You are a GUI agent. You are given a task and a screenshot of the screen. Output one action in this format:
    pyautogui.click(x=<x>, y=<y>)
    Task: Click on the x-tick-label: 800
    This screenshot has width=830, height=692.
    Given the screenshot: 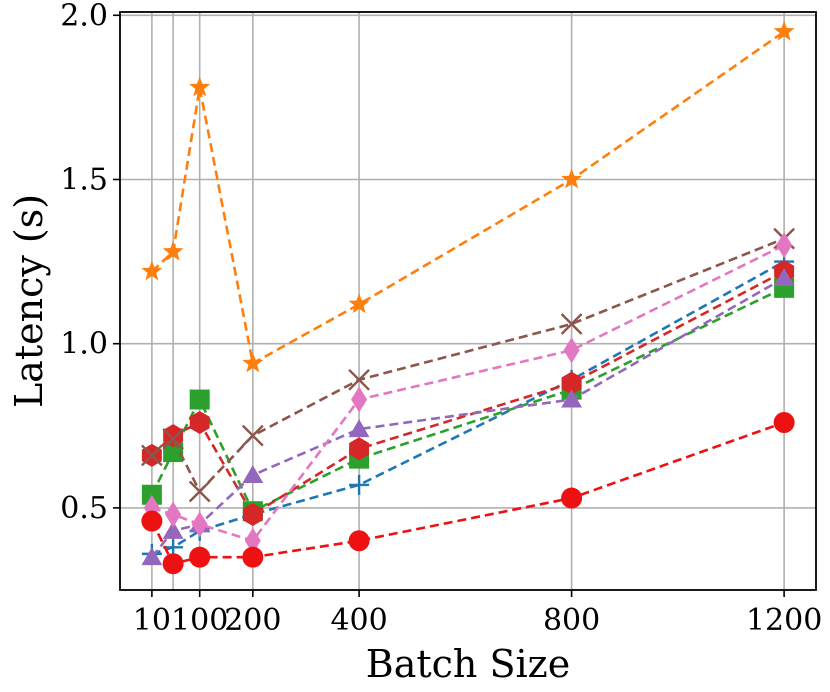 What is the action you would take?
    pyautogui.click(x=571, y=620)
    